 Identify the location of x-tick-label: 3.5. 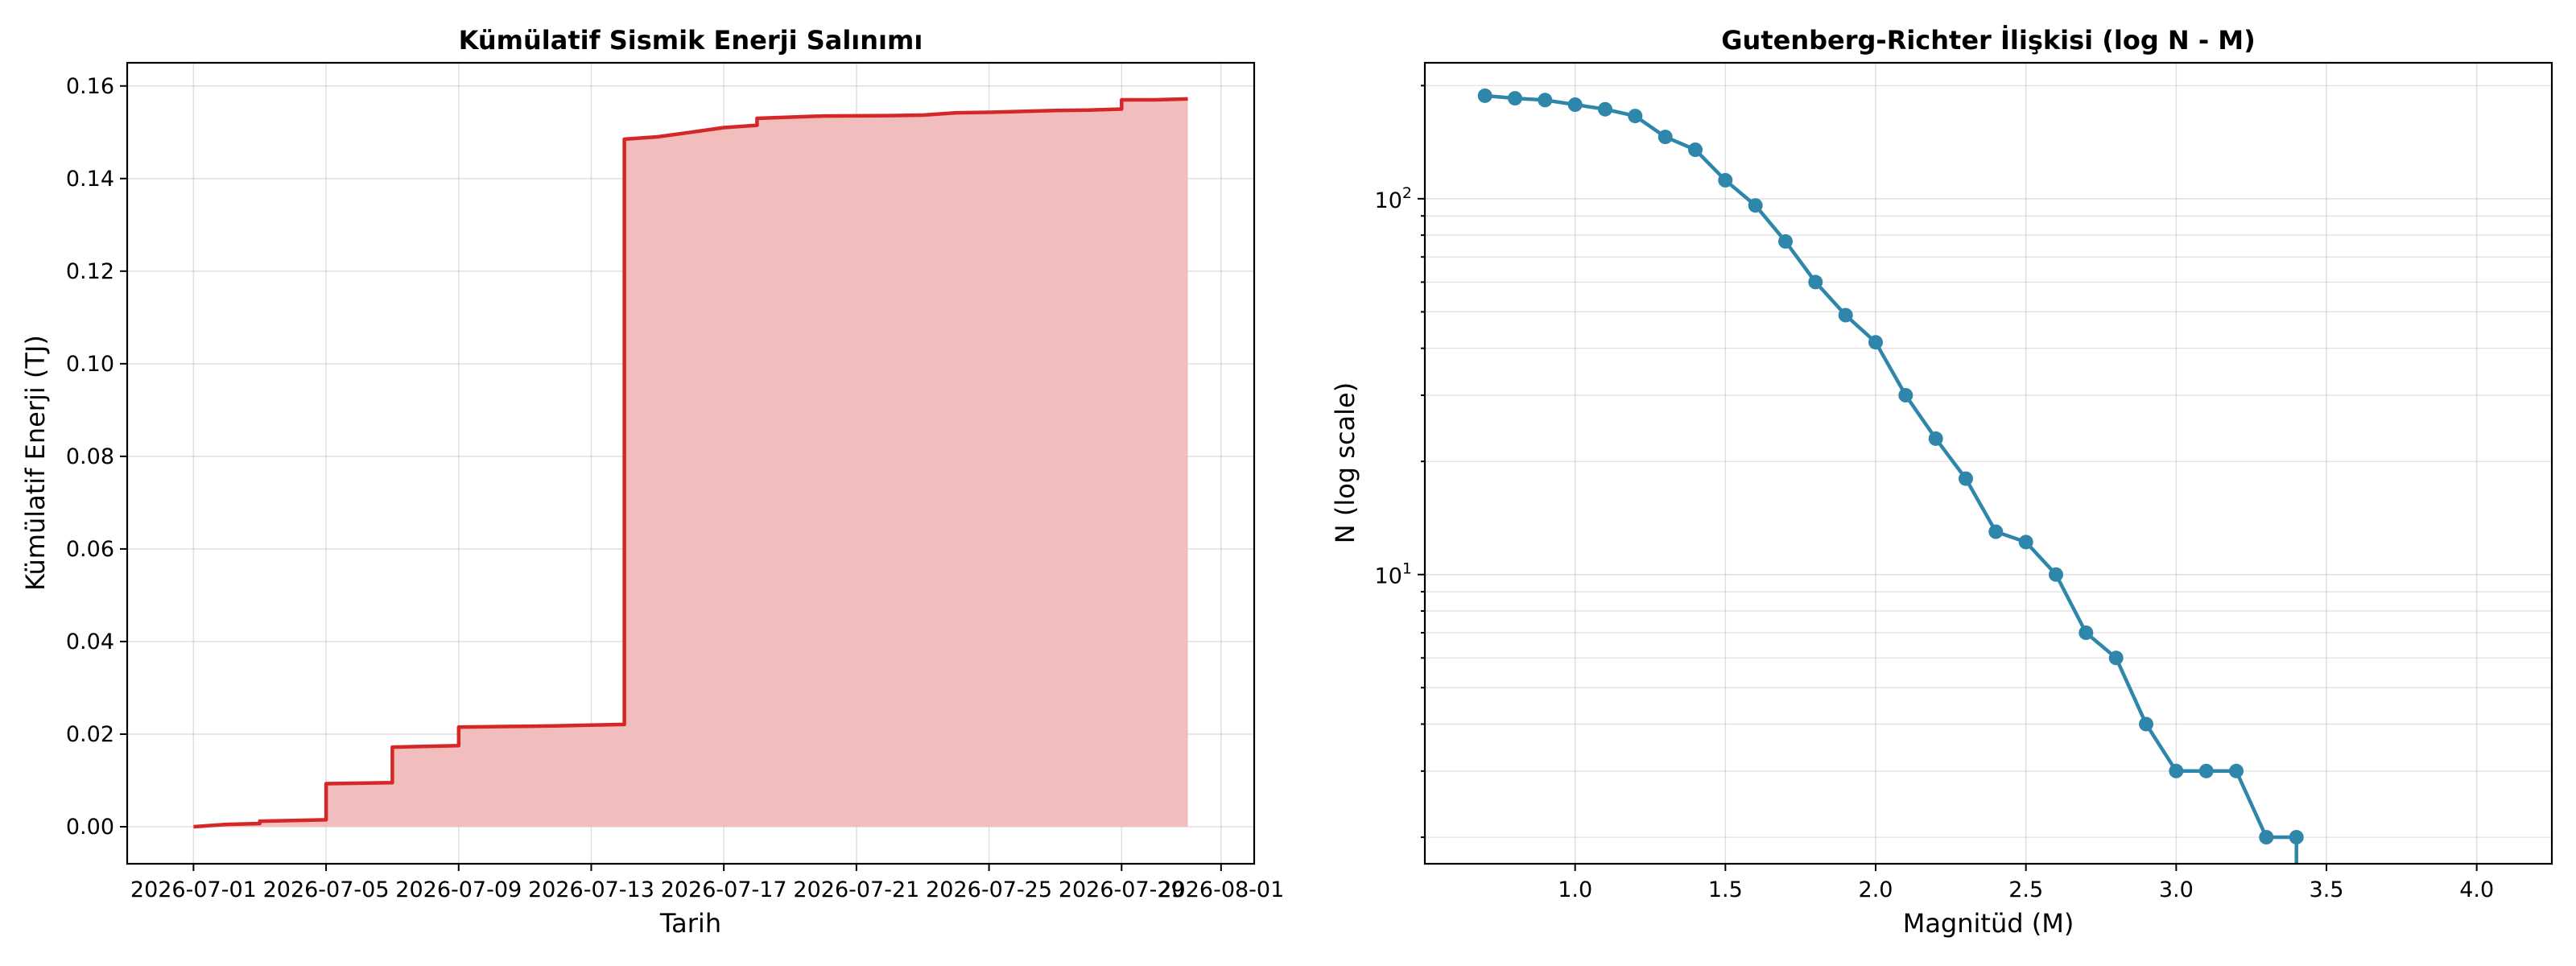
(2327, 889).